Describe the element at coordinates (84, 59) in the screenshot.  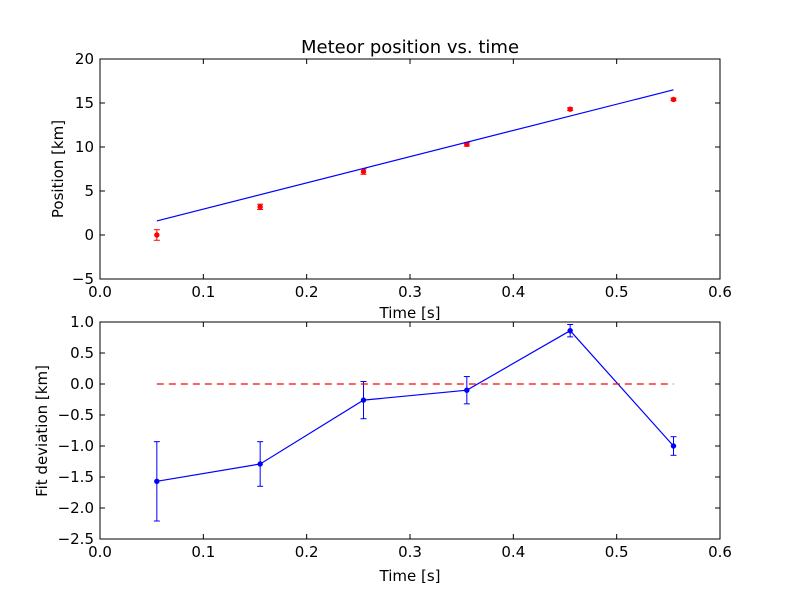
I see `y-tick-label: 20` at that location.